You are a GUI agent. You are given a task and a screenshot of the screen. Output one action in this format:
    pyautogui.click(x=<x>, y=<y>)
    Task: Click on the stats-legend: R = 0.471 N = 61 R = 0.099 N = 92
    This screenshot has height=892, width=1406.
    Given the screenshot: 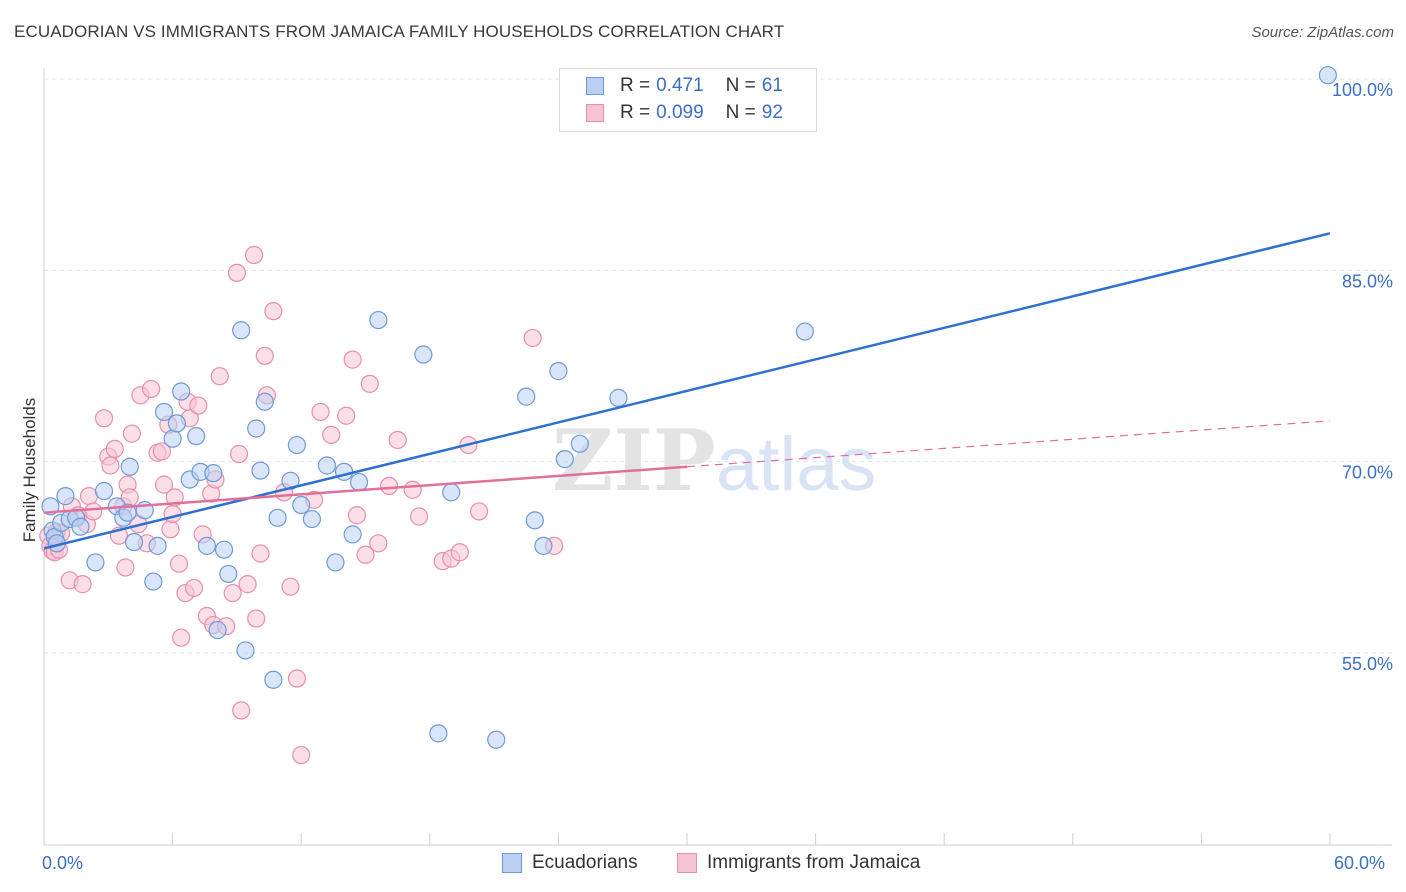 What is the action you would take?
    pyautogui.click(x=688, y=100)
    